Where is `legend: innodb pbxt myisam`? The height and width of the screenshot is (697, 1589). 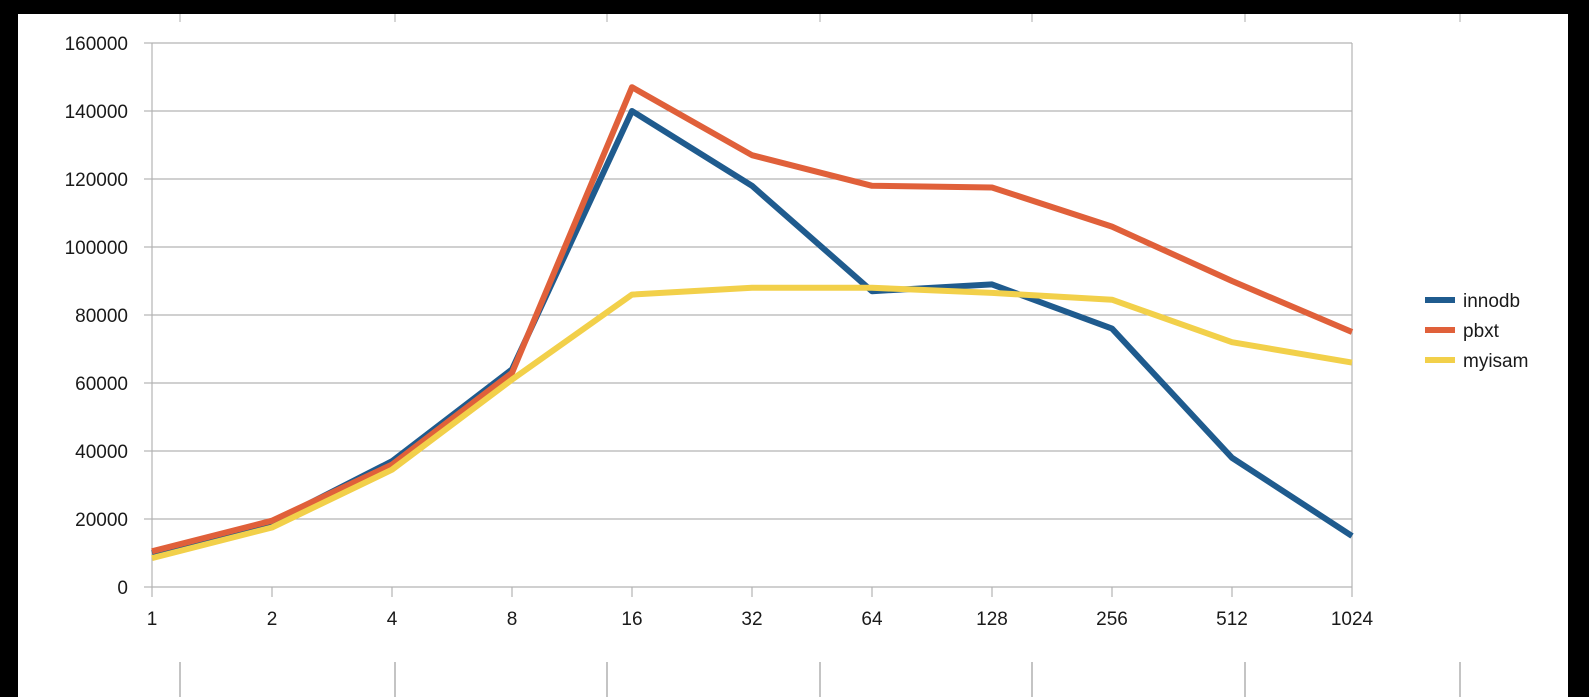 legend: innodb pbxt myisam is located at coordinates (1476, 331).